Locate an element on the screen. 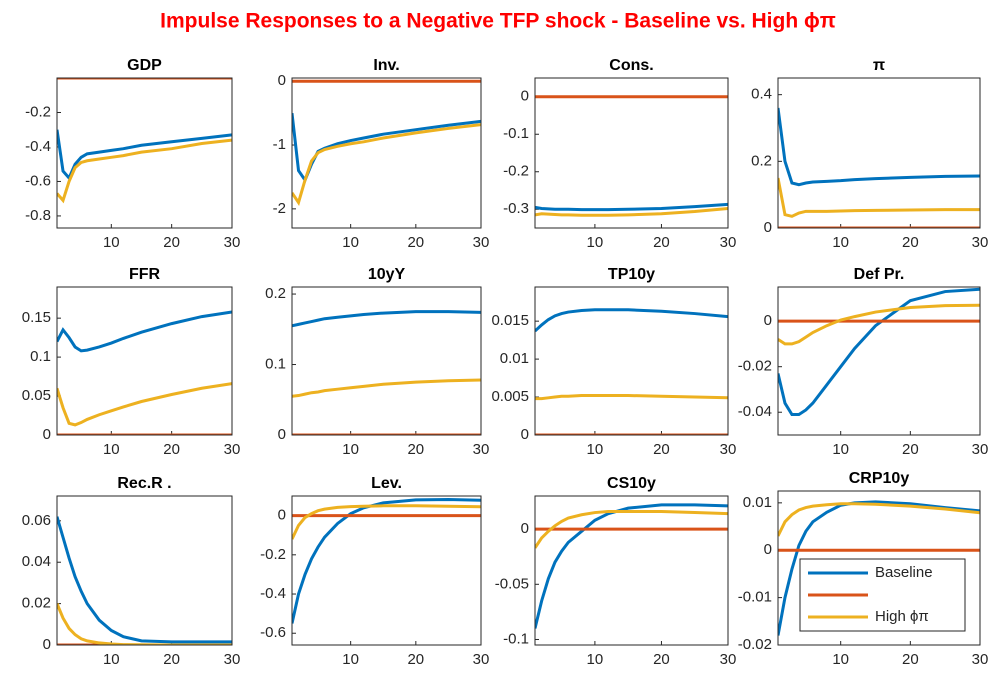  y-tick-label: 0.15 is located at coordinates (36, 317).